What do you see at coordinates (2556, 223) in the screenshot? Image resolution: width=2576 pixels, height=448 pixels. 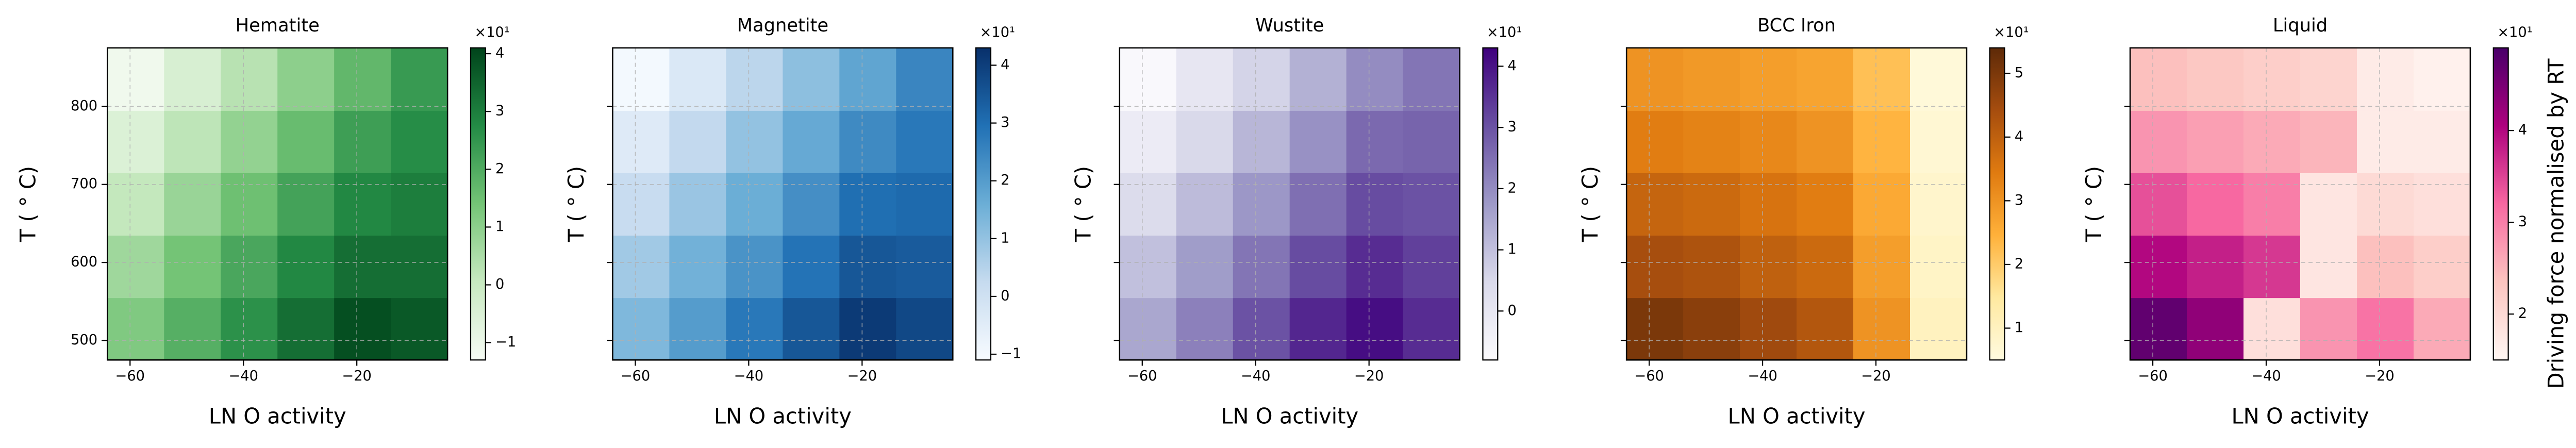 I see `colorbar-label: Driving force normalised by RT` at bounding box center [2556, 223].